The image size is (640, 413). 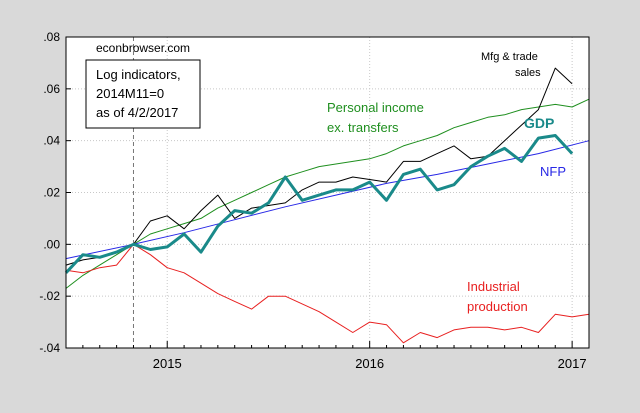 I want to click on y-tick-label: .02, so click(x=51, y=193).